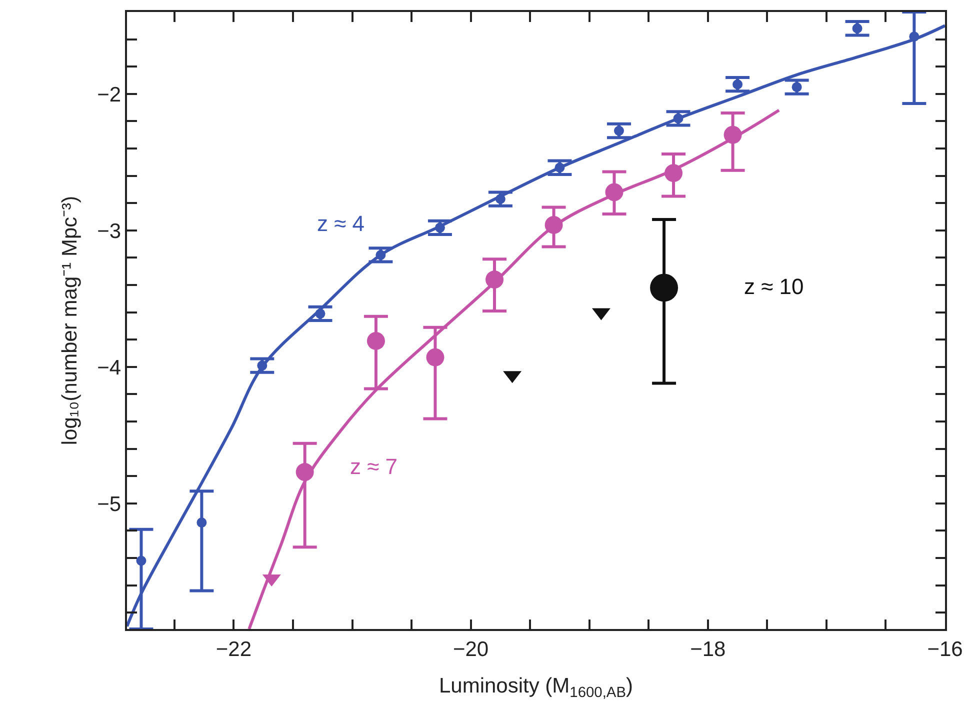  I want to click on y-tick-label: −5, so click(109, 504).